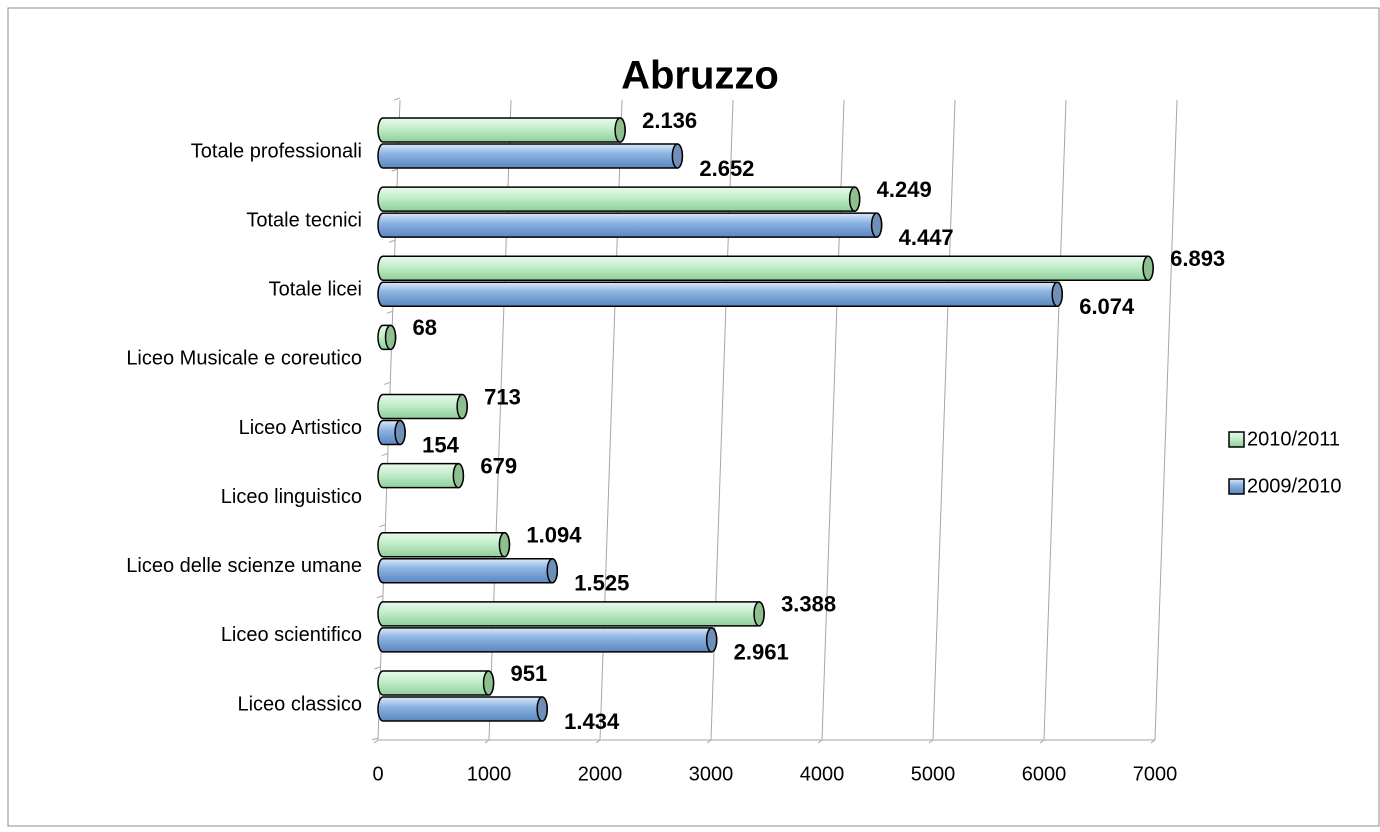  What do you see at coordinates (529, 673) in the screenshot?
I see `value-label: 951` at bounding box center [529, 673].